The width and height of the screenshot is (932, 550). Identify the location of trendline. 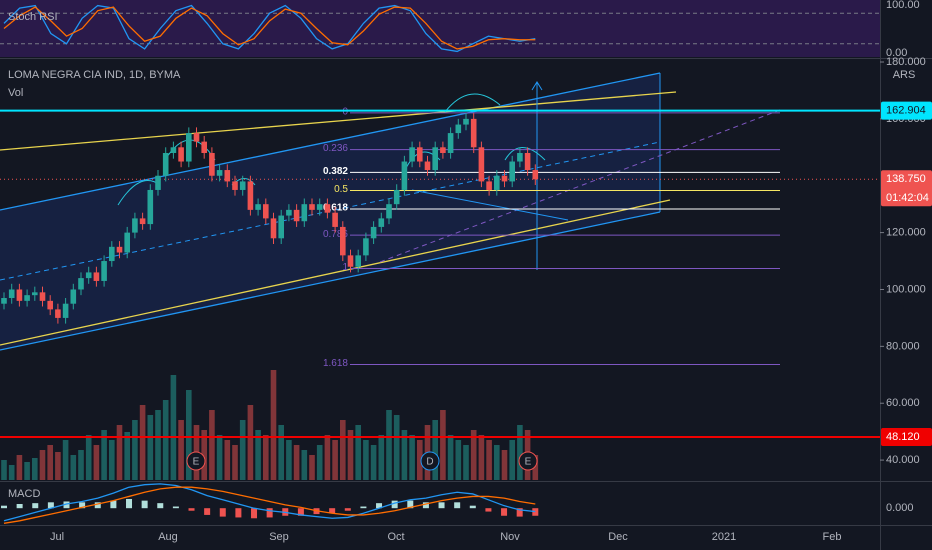
(338, 121).